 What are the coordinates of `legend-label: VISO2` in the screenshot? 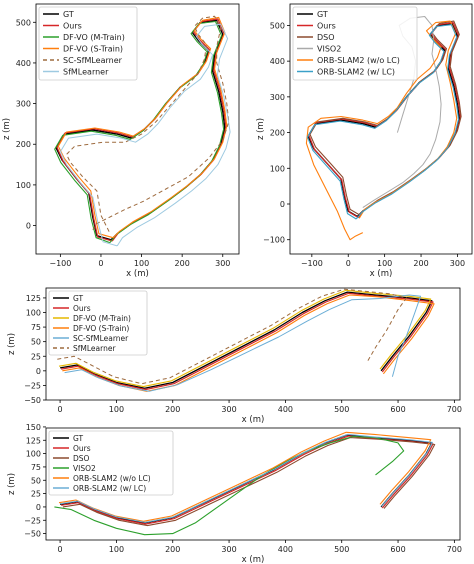 It's located at (84, 468).